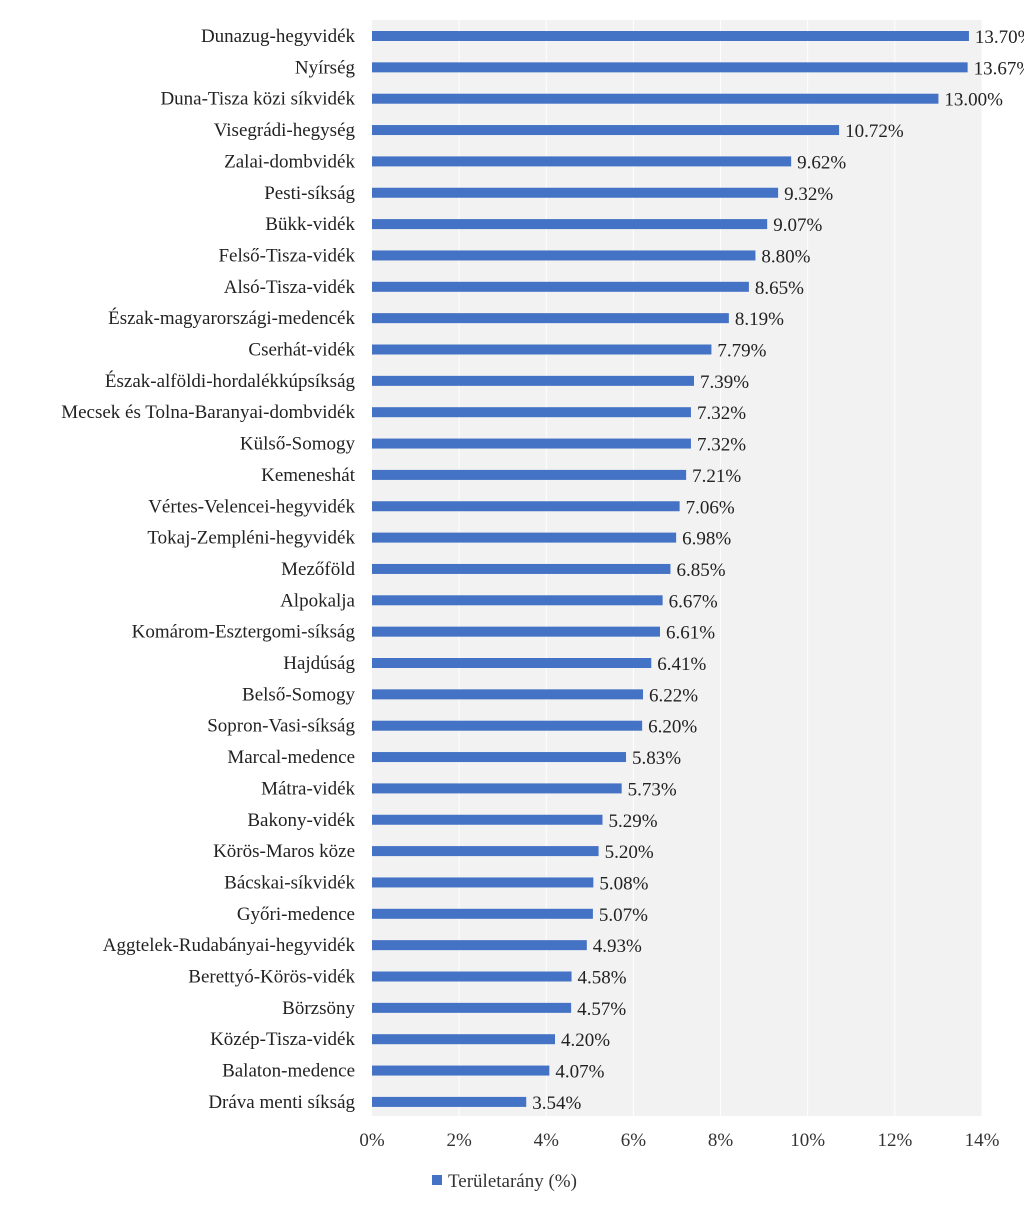  What do you see at coordinates (874, 131) in the screenshot?
I see `value-label: 10.72%` at bounding box center [874, 131].